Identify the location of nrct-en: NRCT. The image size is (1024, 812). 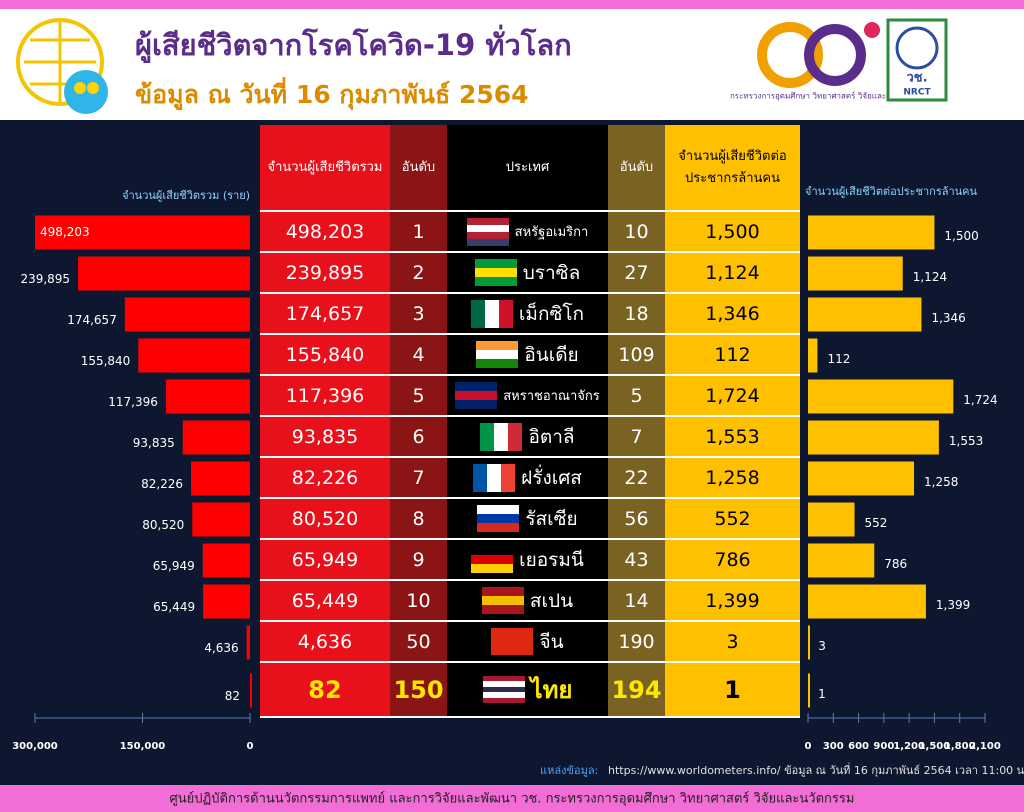
(917, 93).